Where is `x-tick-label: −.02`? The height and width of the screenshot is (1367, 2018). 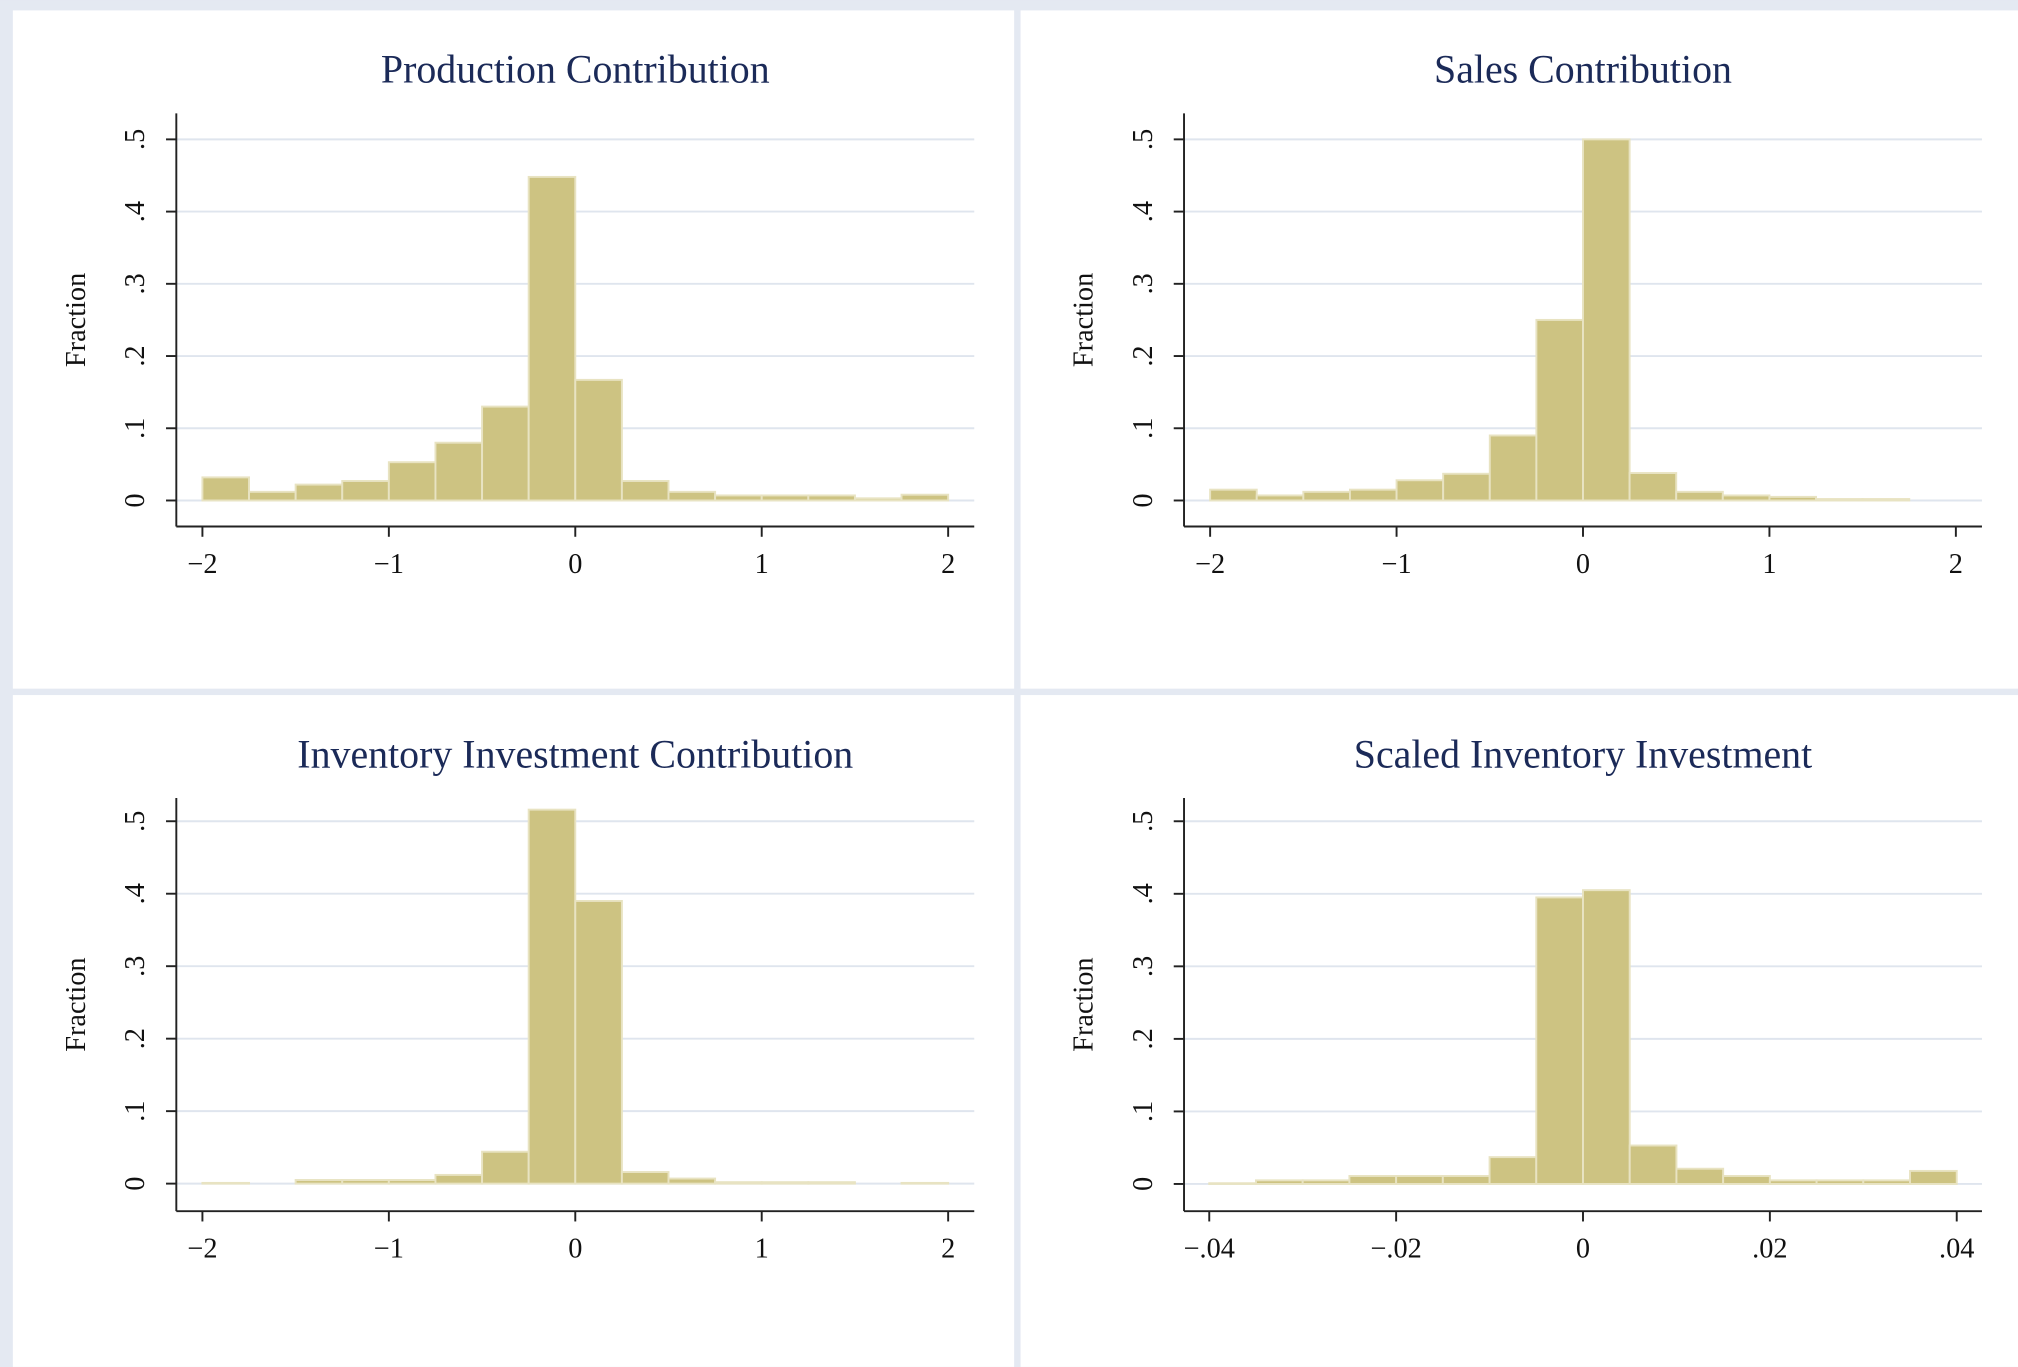
x-tick-label: −.02 is located at coordinates (1395, 1249).